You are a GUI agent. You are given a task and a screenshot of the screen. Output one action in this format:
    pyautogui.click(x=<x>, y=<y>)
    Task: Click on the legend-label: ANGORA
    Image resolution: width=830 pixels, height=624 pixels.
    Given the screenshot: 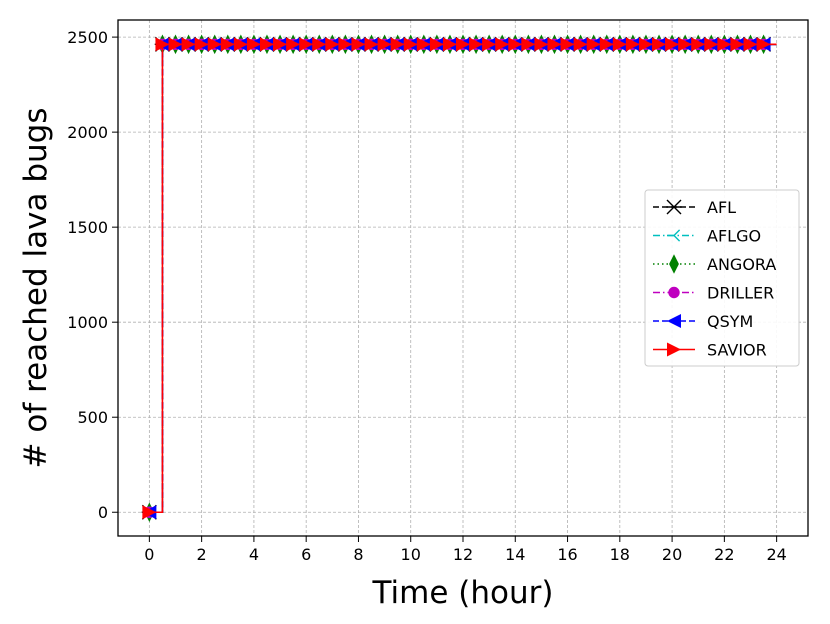 What is the action you would take?
    pyautogui.click(x=741, y=264)
    